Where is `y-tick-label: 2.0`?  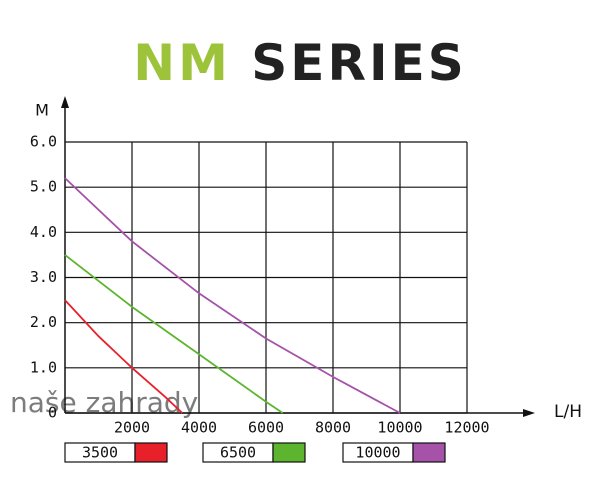
y-tick-label: 2.0 is located at coordinates (43, 322).